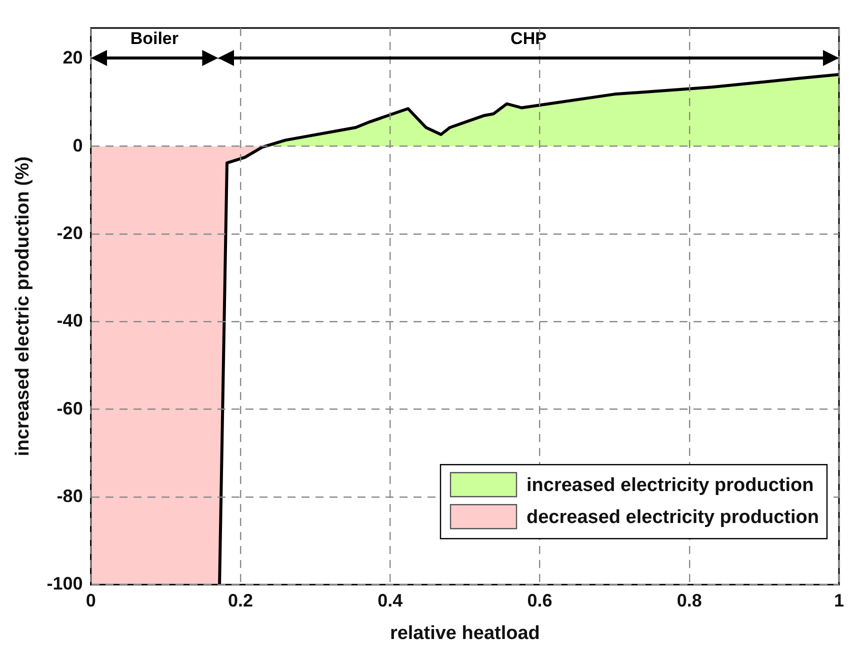  Describe the element at coordinates (69, 320) in the screenshot. I see `y-tick-label: -40` at that location.